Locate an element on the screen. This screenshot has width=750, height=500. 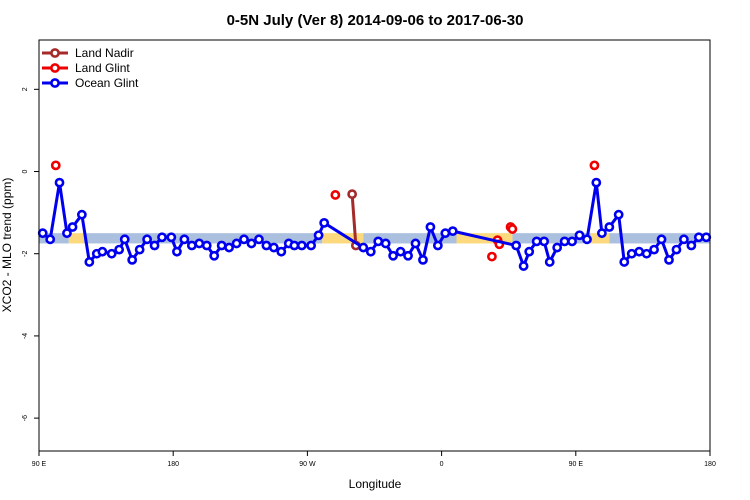
legend-label-land-glint: Land Glint is located at coordinates (102, 68).